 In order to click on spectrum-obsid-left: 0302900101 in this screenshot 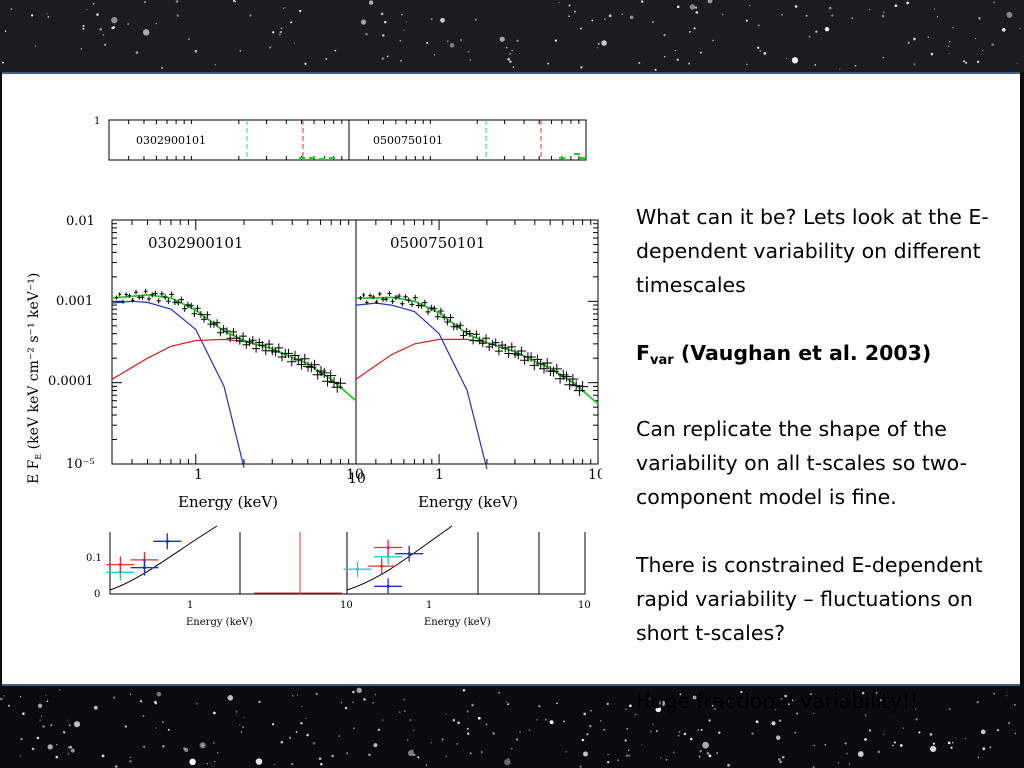, I will do `click(195, 243)`.